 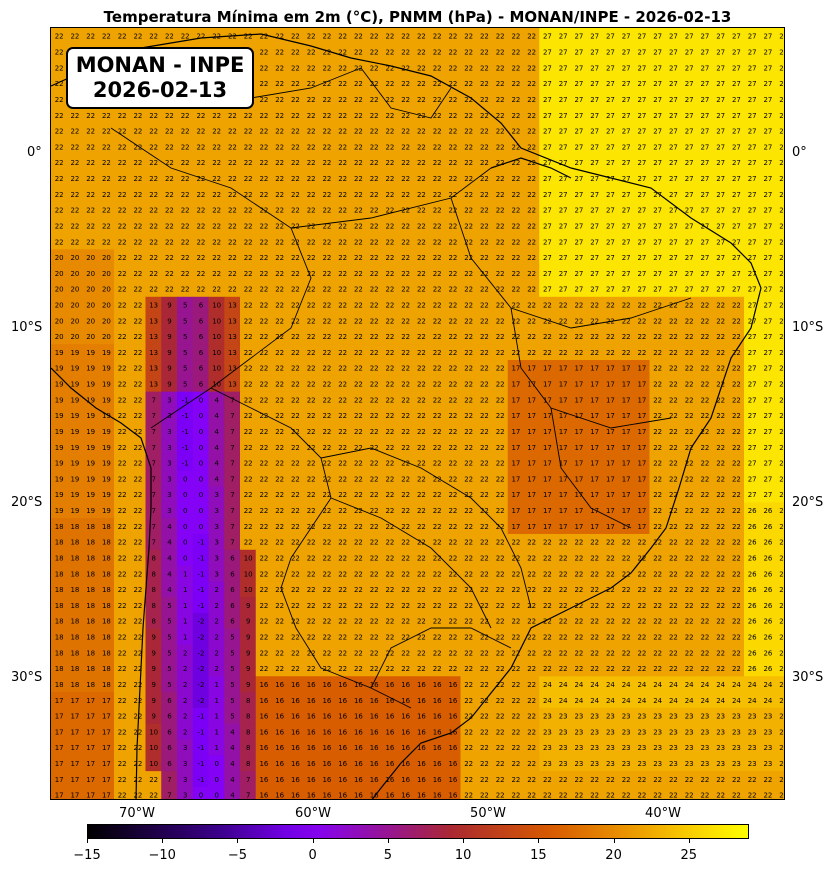 I want to click on temperature-value: 8, so click(x=248, y=764).